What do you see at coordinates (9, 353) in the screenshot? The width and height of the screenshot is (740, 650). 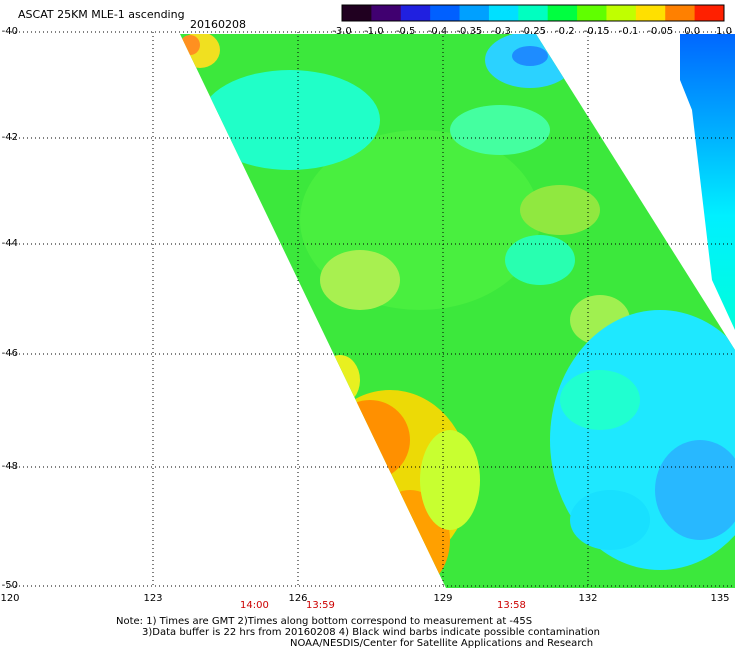 I see `lat-label: -46` at bounding box center [9, 353].